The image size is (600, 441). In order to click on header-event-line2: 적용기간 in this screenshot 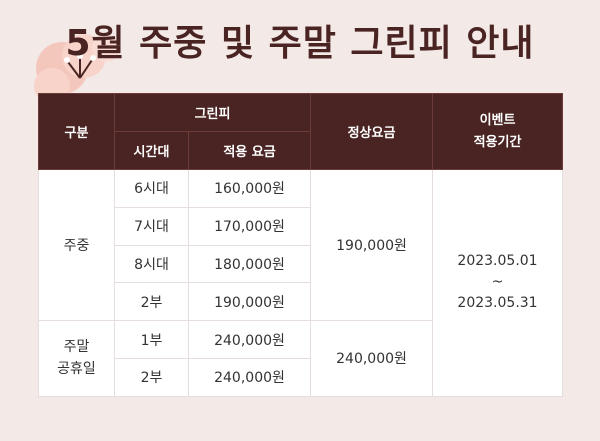, I will do `click(497, 142)`.